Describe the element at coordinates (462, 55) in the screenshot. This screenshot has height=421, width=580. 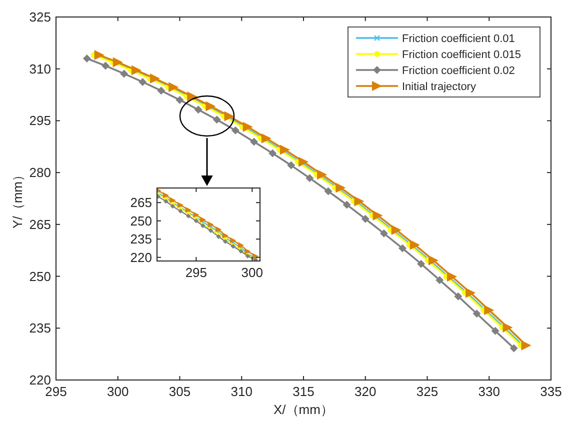
I see `legend-label: Friction coefficient 0.015` at that location.